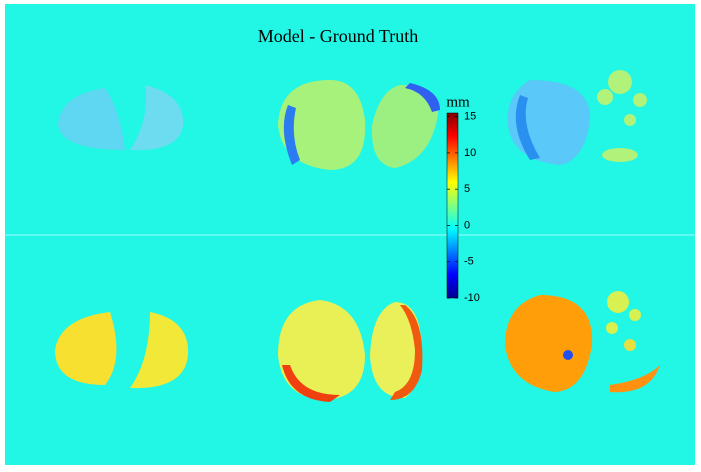 This screenshot has height=472, width=701. I want to click on tick-label: 0, so click(467, 225).